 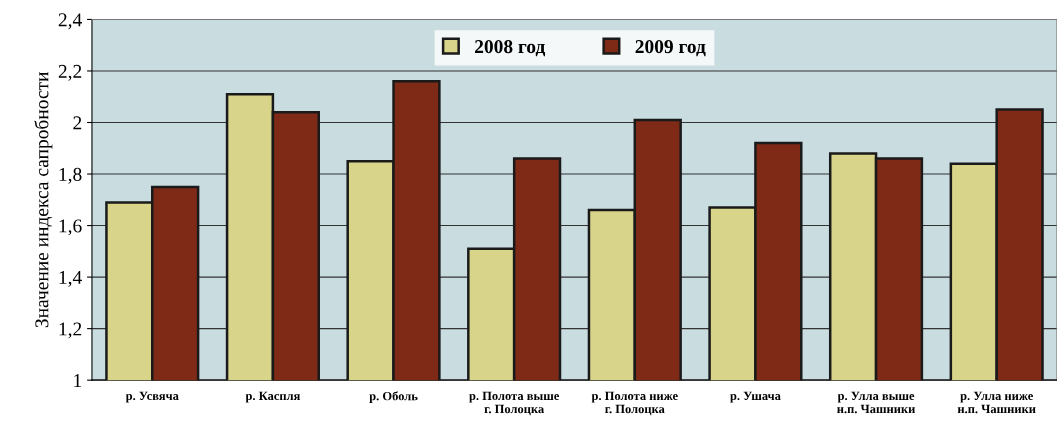 I want to click on y-tick-label: 1,2, so click(x=70, y=330).